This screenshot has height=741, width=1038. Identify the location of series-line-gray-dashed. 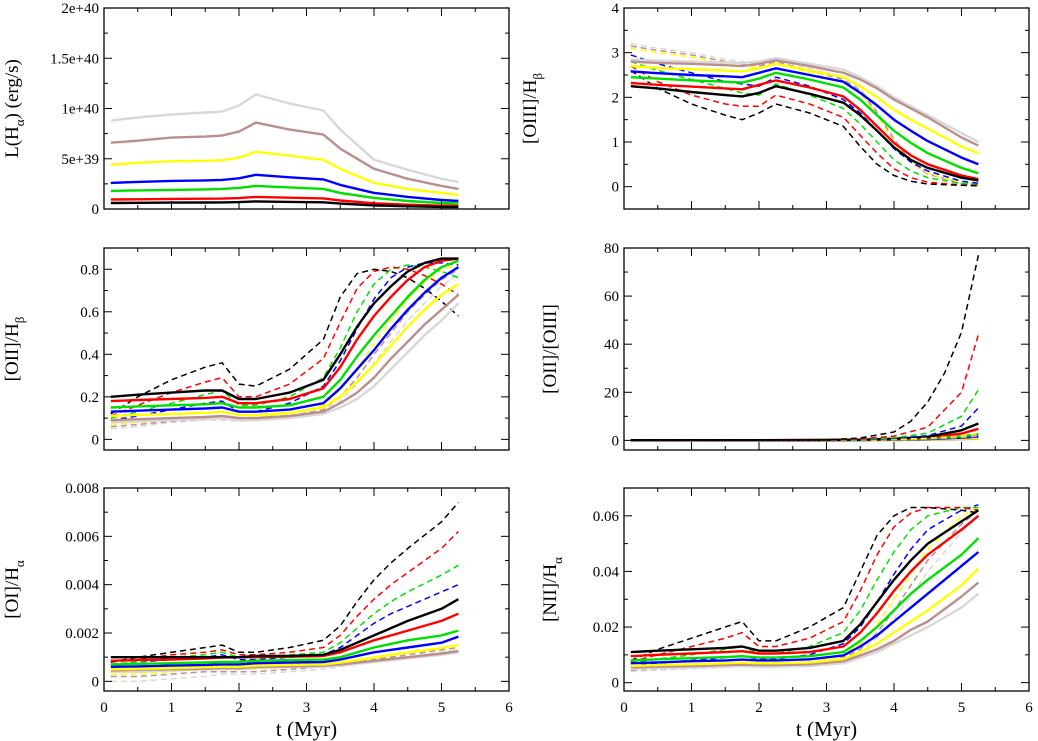
(804, 594).